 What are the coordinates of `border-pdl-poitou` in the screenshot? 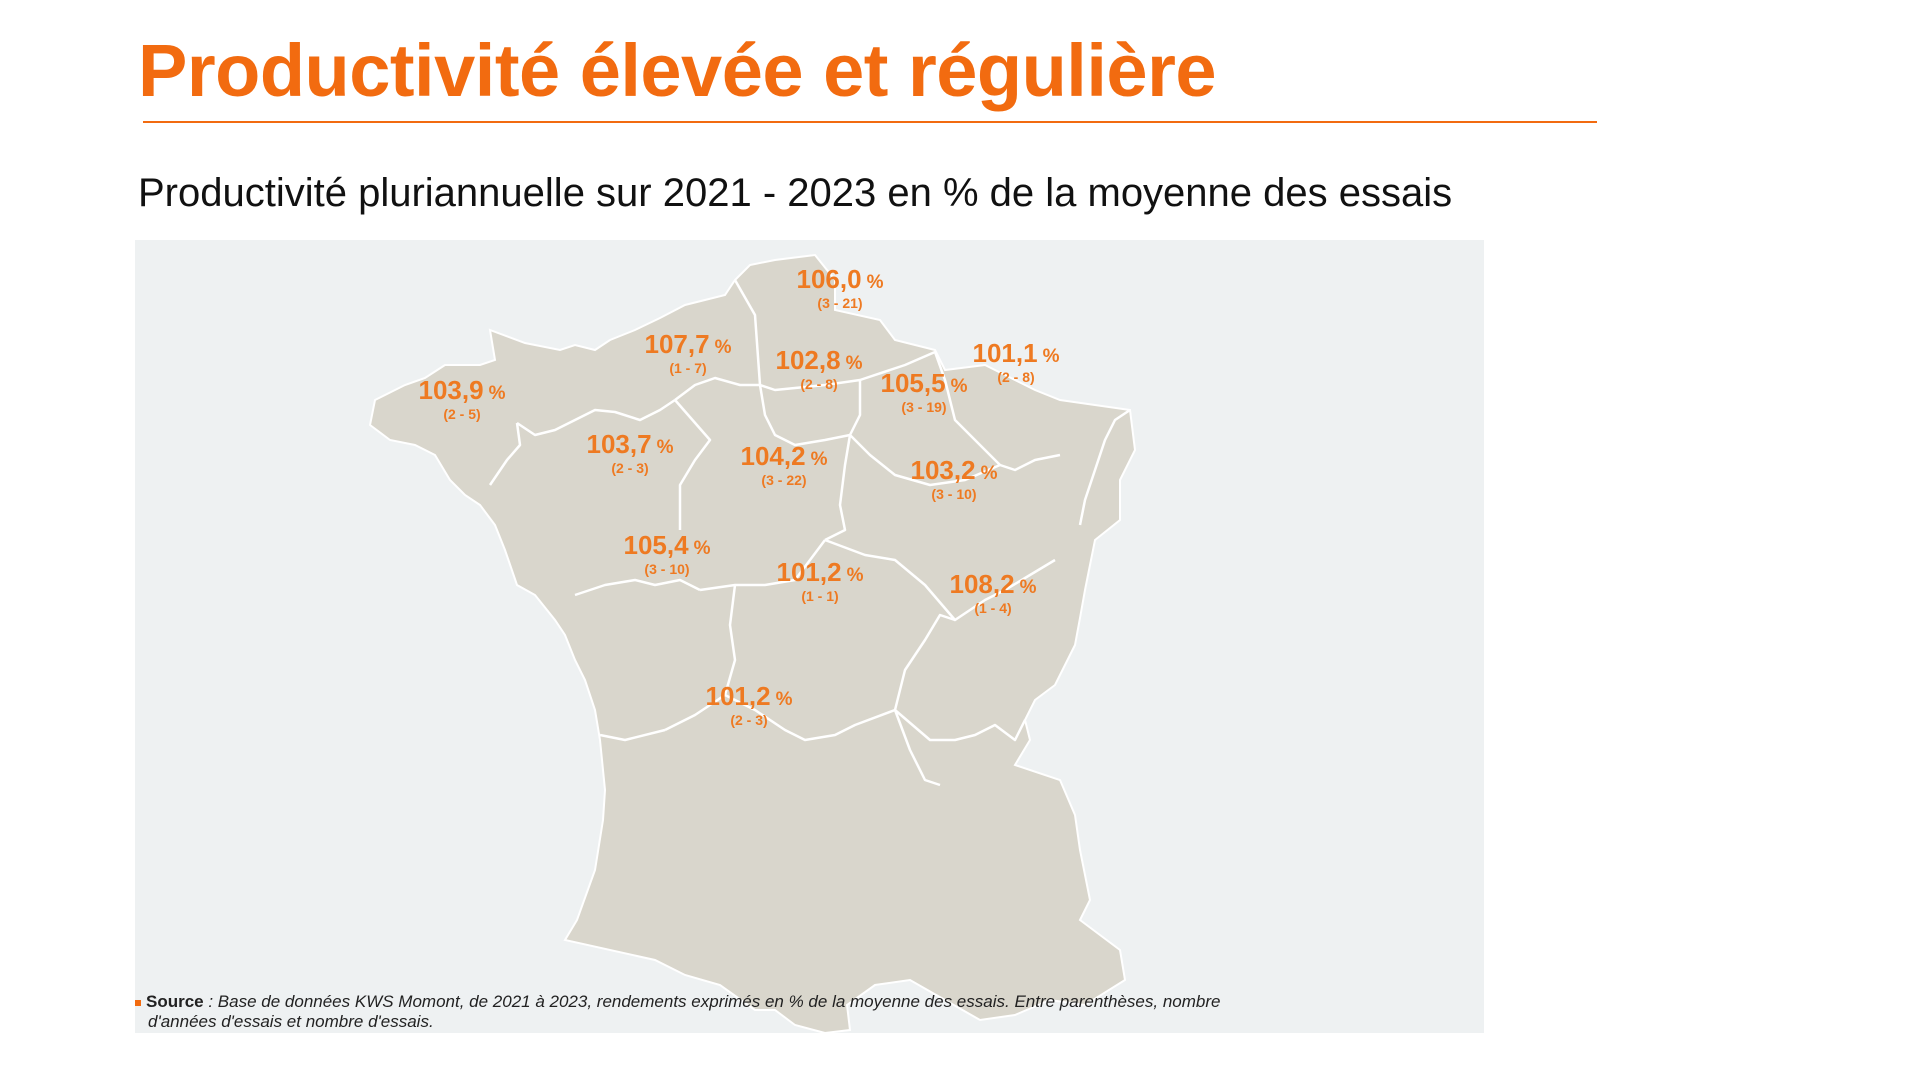 It's located at (637, 587).